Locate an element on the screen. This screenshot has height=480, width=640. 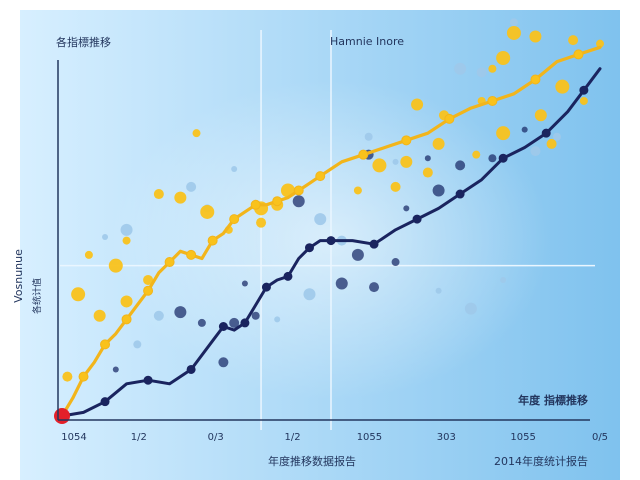
bottom-right-label: 2014年度统计报告 is located at coordinates (541, 461).